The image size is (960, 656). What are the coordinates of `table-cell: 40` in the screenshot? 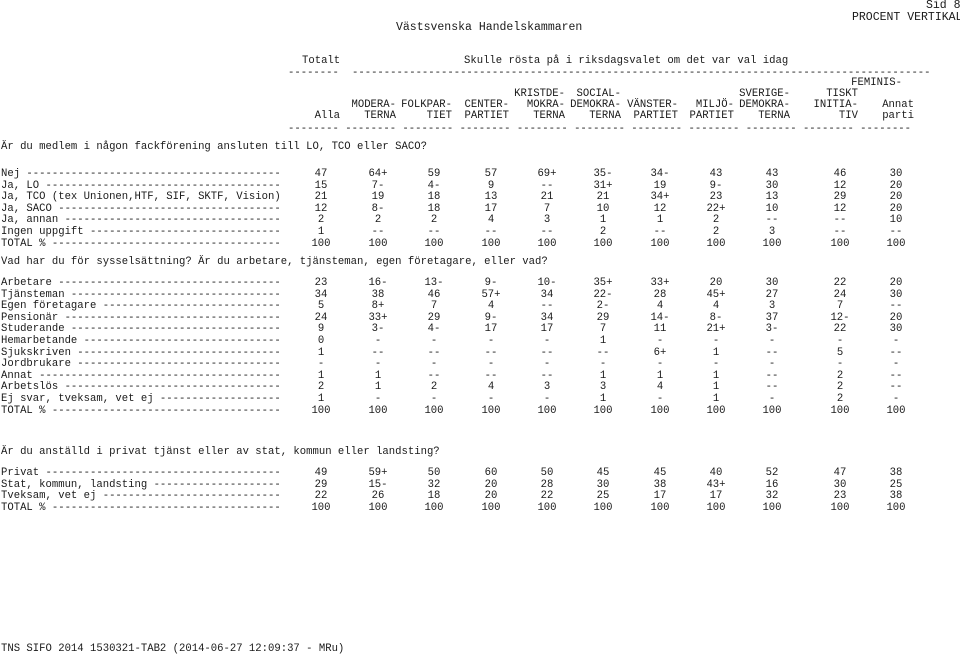 It's located at (716, 473).